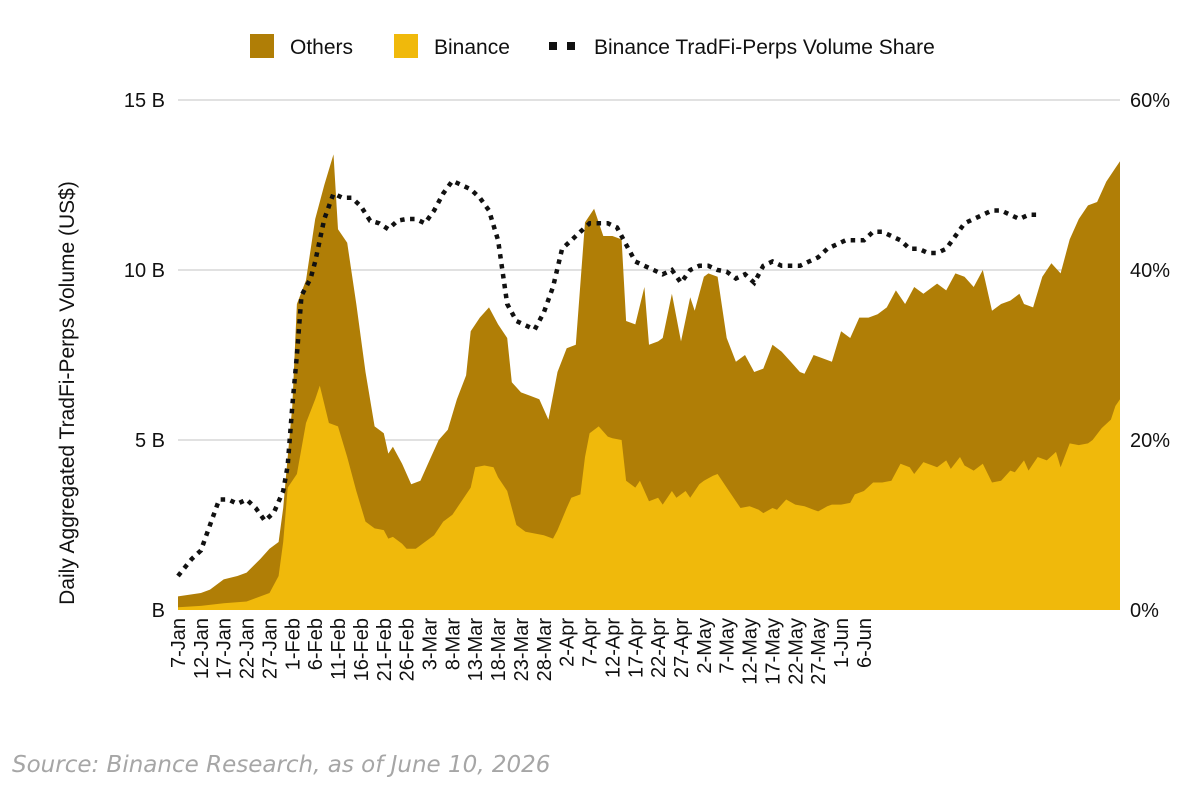 The width and height of the screenshot is (1200, 803). What do you see at coordinates (764, 47) in the screenshot?
I see `legend-label-share: Binance TradFi-Perps Volume Share` at bounding box center [764, 47].